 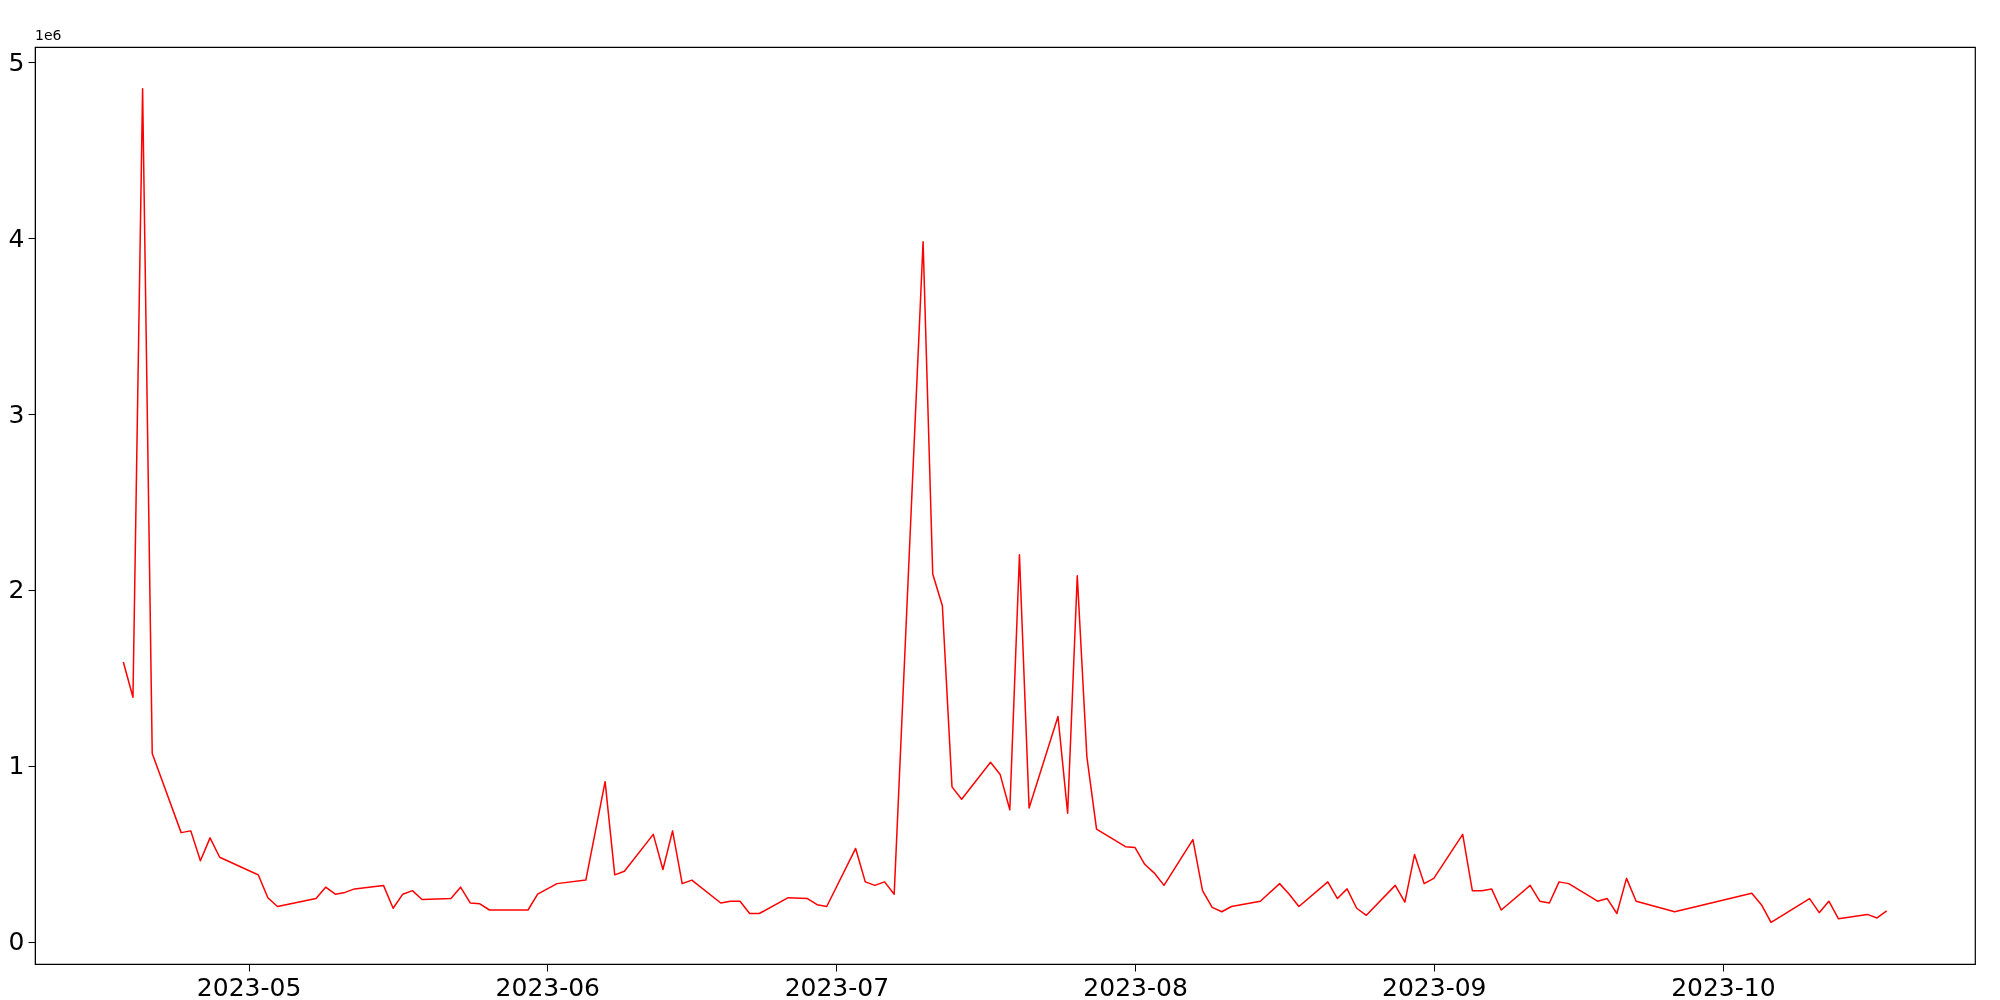 What do you see at coordinates (1135, 986) in the screenshot?
I see `x-tick-label: 2023-08` at bounding box center [1135, 986].